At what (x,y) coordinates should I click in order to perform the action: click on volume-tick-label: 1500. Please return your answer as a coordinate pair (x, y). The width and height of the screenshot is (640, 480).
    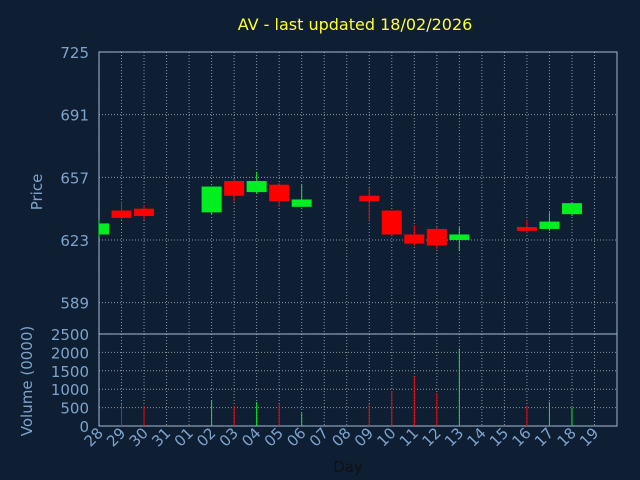
    Looking at the image, I should click on (70, 372).